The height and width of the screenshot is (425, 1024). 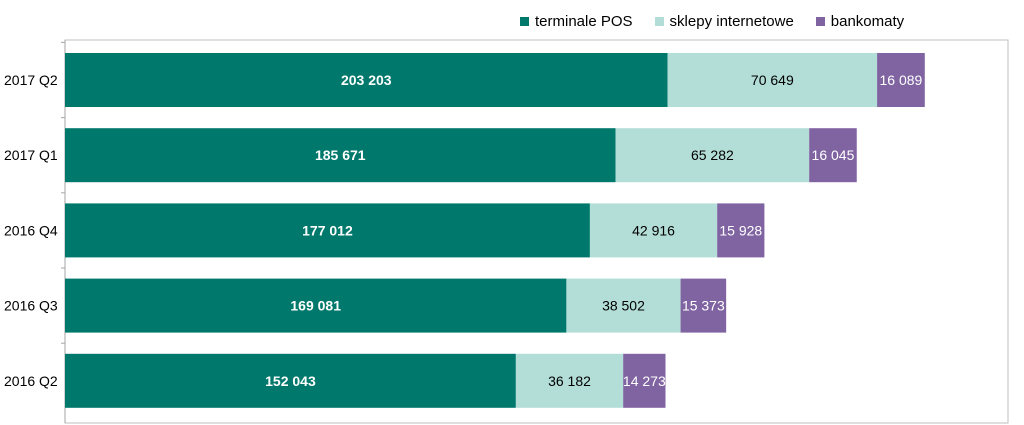 I want to click on category-label: 2016 Q4, so click(x=31, y=230).